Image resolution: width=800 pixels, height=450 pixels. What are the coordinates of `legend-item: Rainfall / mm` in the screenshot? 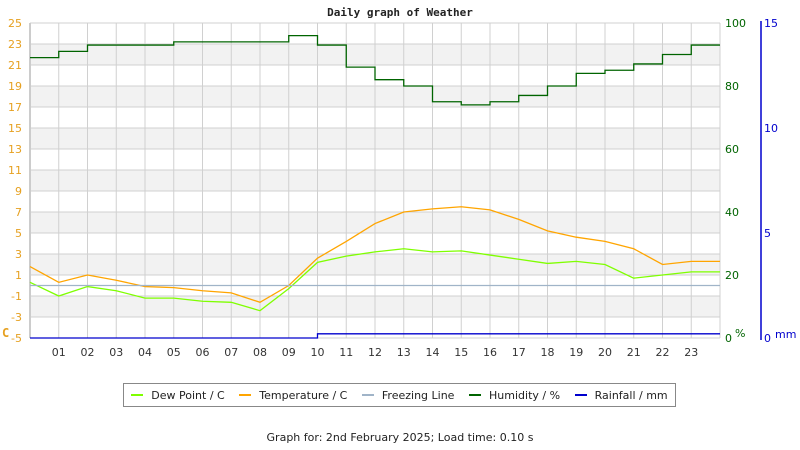 It's located at (621, 395).